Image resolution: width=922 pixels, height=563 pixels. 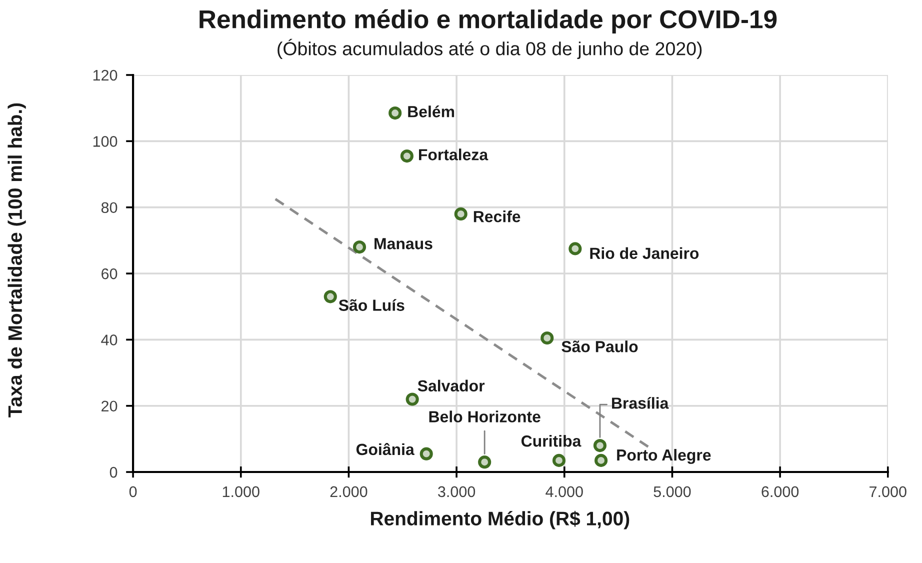 I want to click on x-tick-label: 3.000, so click(x=457, y=492).